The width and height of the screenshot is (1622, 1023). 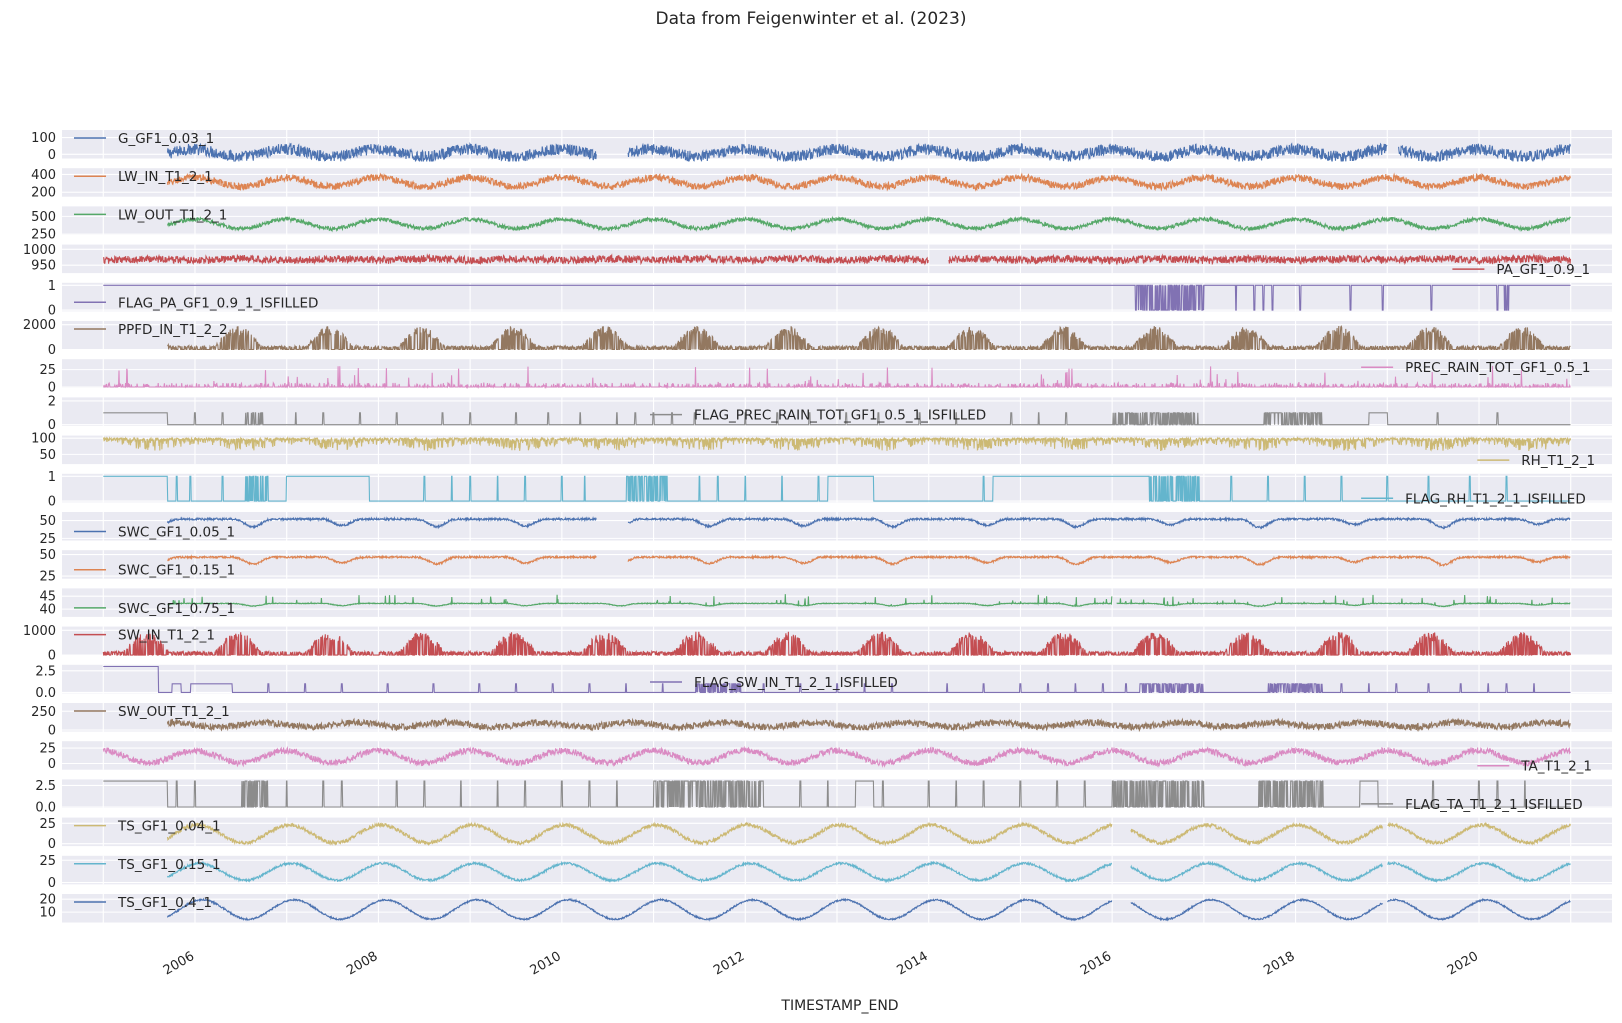 I want to click on legend-label: FLAG_PA_GF1_0.9_1_ISFILLED, so click(x=218, y=303).